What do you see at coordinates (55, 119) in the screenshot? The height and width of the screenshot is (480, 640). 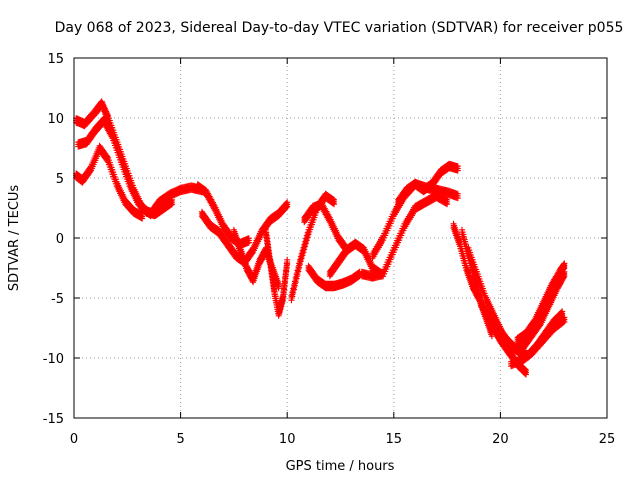 I see `y-tick-label: 10` at bounding box center [55, 119].